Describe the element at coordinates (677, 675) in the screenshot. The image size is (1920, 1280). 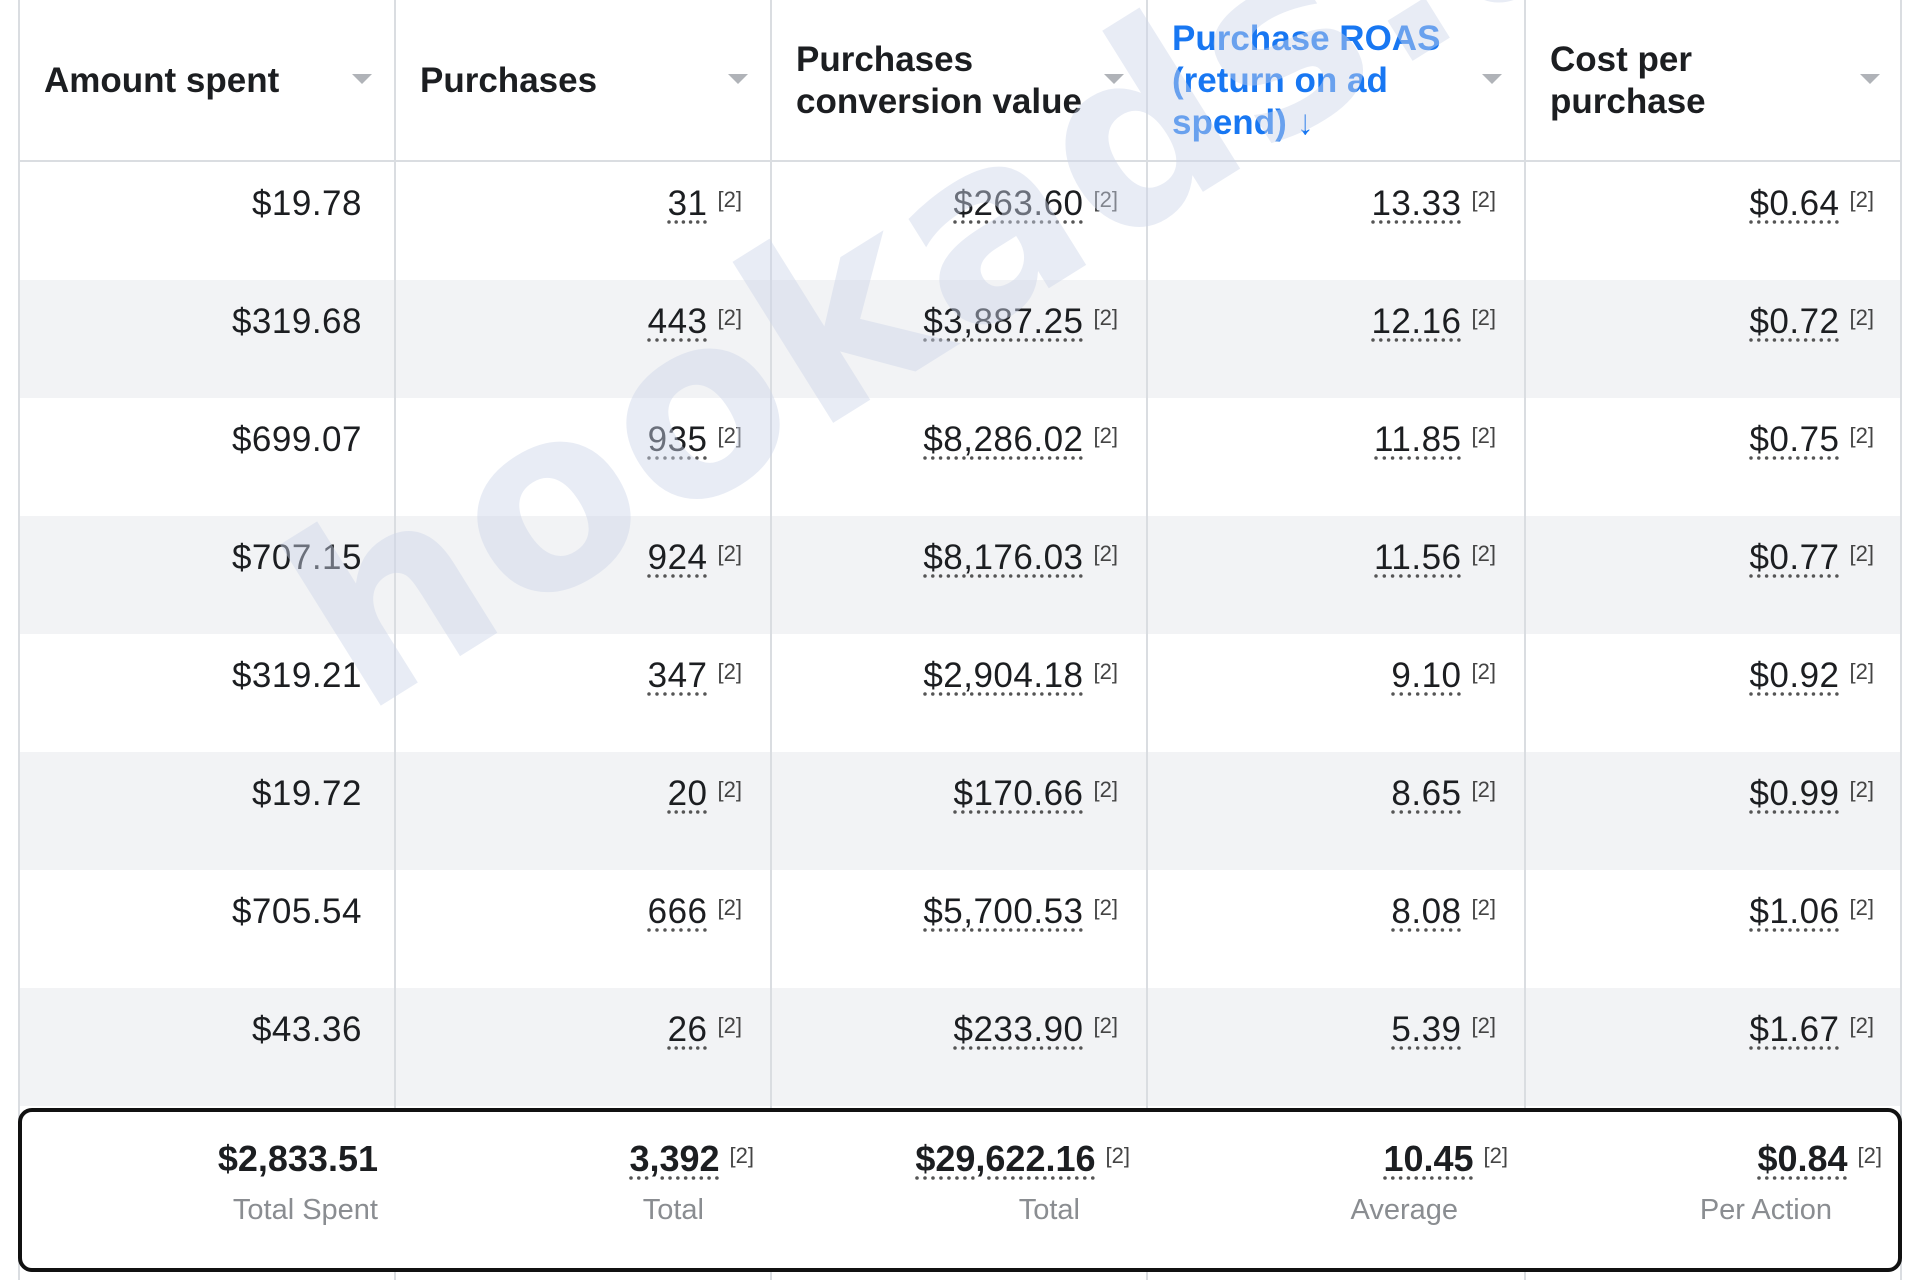
I see `cell-value: 347` at that location.